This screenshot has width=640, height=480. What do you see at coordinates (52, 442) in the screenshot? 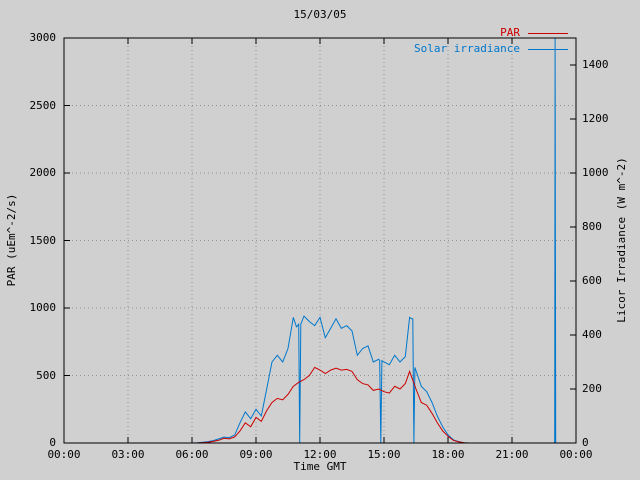
I see `left-y-tick-label: 0` at bounding box center [52, 442].